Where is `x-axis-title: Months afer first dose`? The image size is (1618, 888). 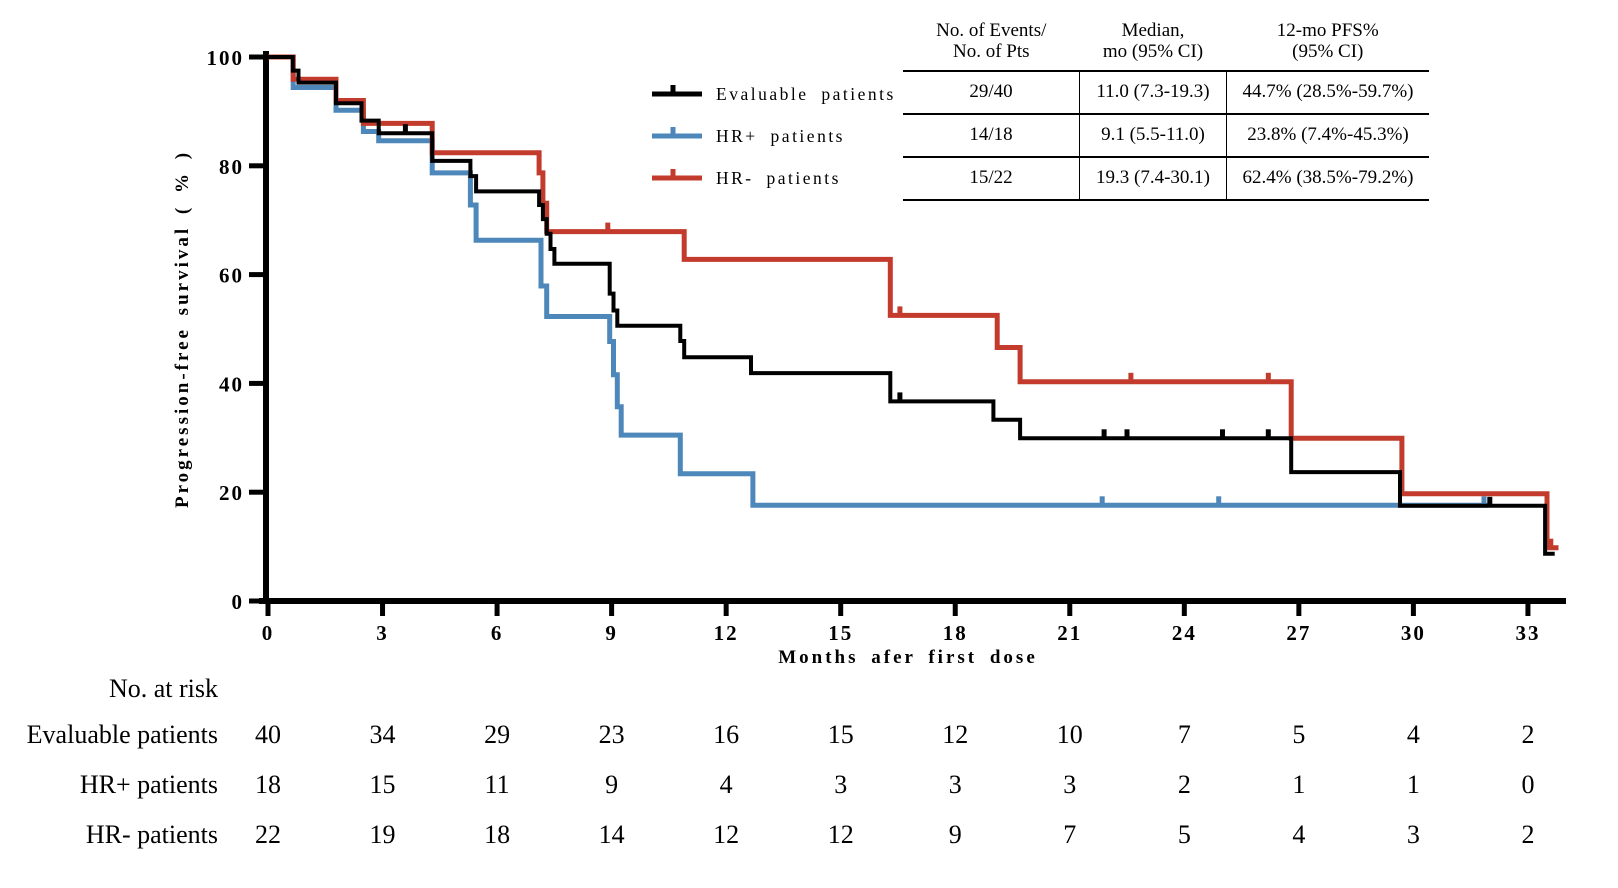
x-axis-title: Months afer first dose is located at coordinates (908, 657).